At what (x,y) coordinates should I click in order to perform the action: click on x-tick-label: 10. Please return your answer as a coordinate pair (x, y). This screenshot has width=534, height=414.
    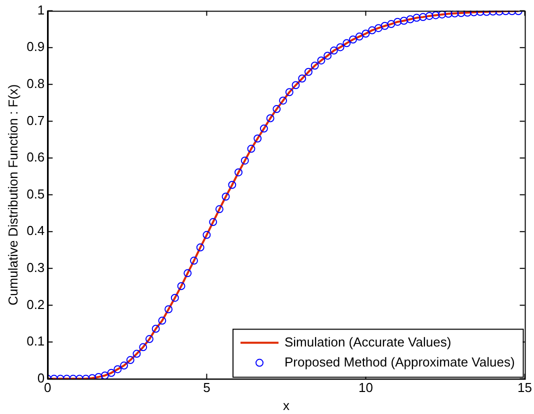
    Looking at the image, I should click on (365, 388).